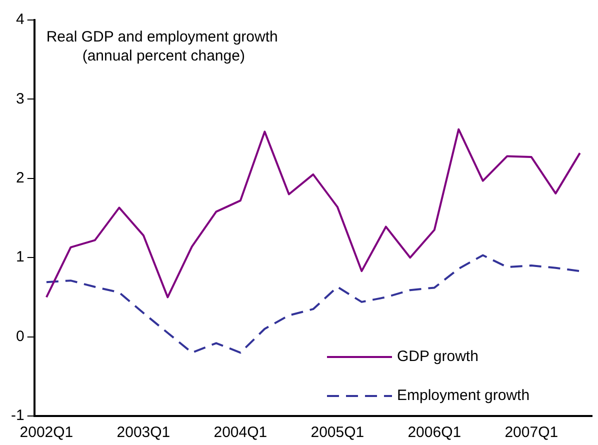 The image size is (598, 445). I want to click on x-tick-label: 2007Q1, so click(531, 433).